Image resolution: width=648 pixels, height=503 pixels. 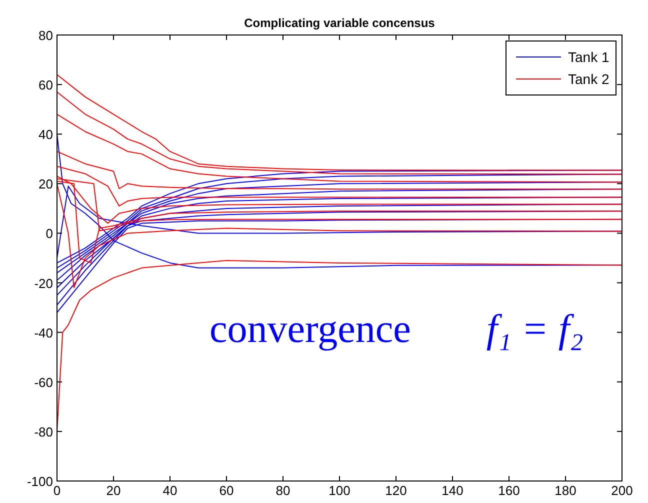 What do you see at coordinates (283, 490) in the screenshot?
I see `x-tick-label: 80` at bounding box center [283, 490].